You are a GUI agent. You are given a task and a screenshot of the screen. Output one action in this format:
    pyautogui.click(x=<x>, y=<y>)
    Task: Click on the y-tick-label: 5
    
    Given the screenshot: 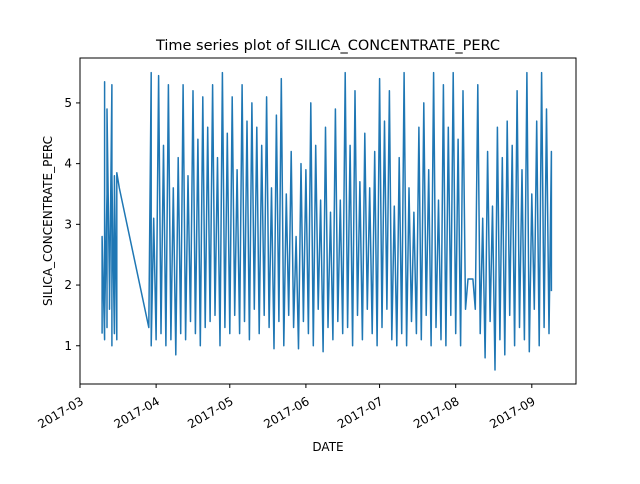 What is the action you would take?
    pyautogui.click(x=68, y=103)
    